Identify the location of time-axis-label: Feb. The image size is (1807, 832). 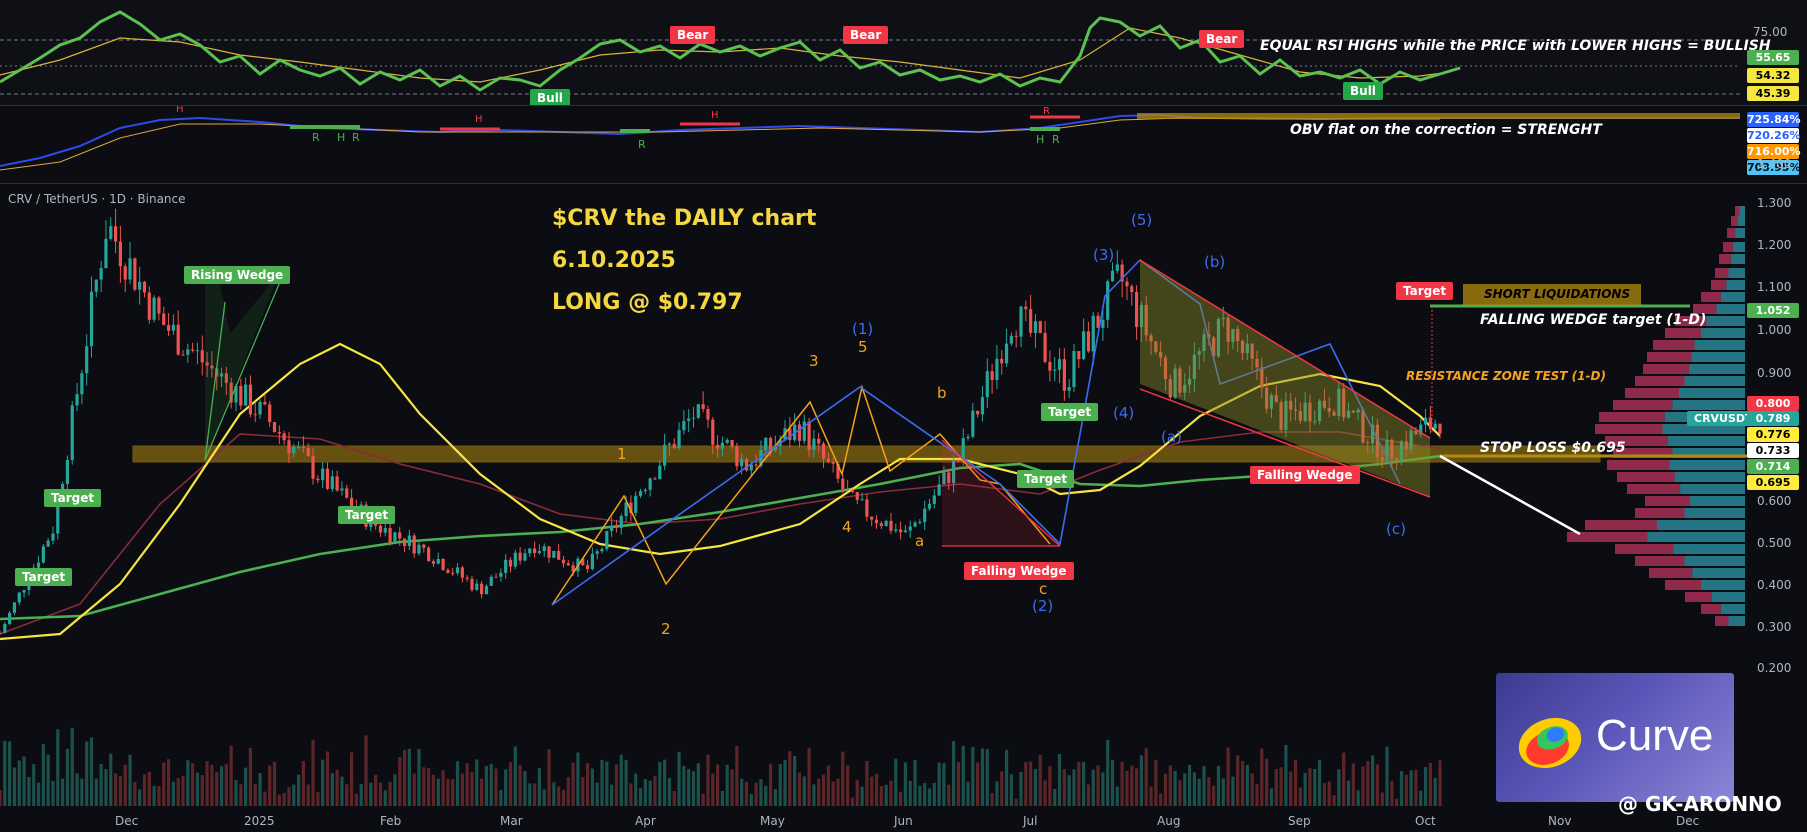
(391, 821).